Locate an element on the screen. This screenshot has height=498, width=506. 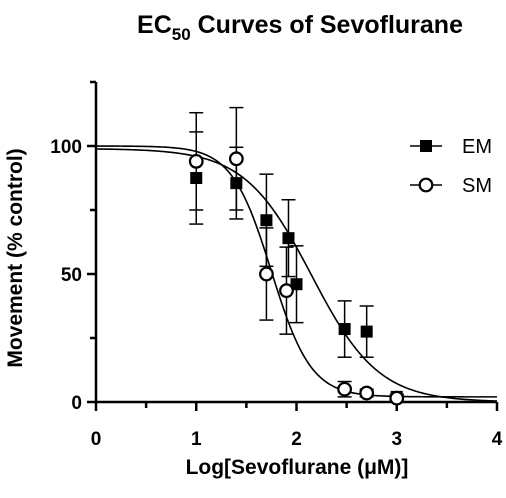
y-tick-label-0: 0 is located at coordinates (76, 403).